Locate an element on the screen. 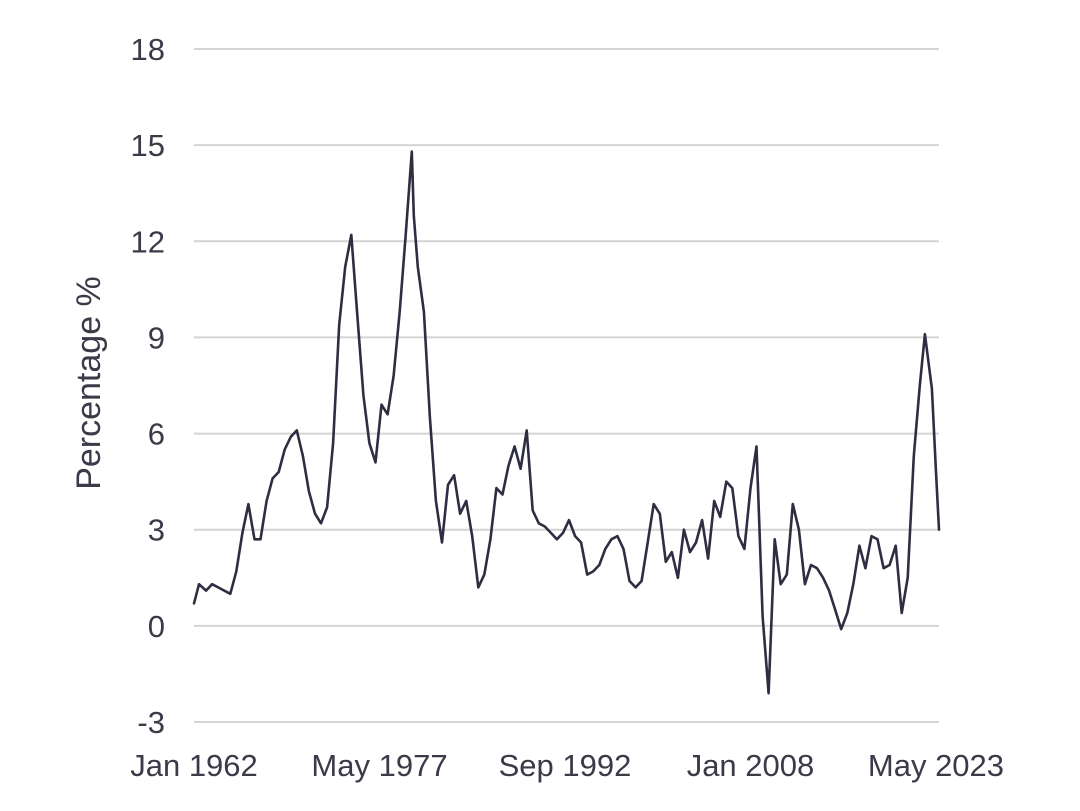 The image size is (1080, 811). x-tick-label: Jan 1962 is located at coordinates (194, 765).